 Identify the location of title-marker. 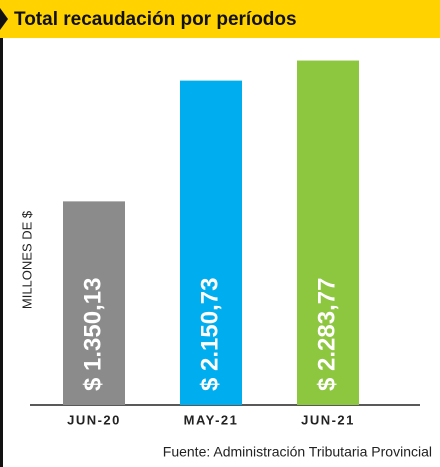
(4, 19).